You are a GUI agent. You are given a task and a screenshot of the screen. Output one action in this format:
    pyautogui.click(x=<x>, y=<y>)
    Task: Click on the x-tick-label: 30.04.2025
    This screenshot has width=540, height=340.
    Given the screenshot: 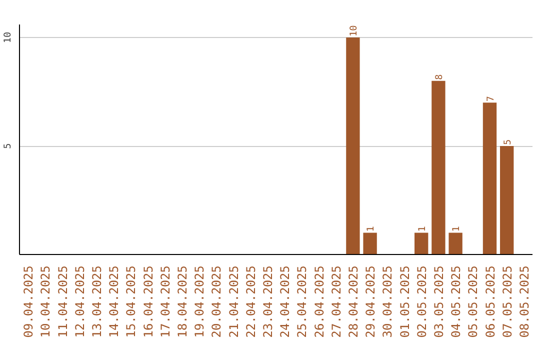 What is the action you would take?
    pyautogui.click(x=387, y=301)
    